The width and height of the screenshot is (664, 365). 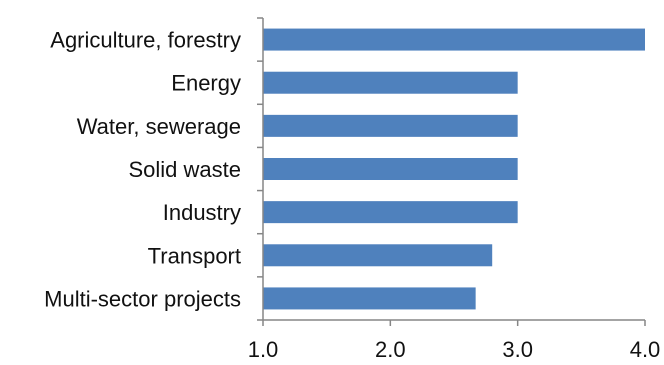 I want to click on category-label-6: Multi-sector projects, so click(x=142, y=298).